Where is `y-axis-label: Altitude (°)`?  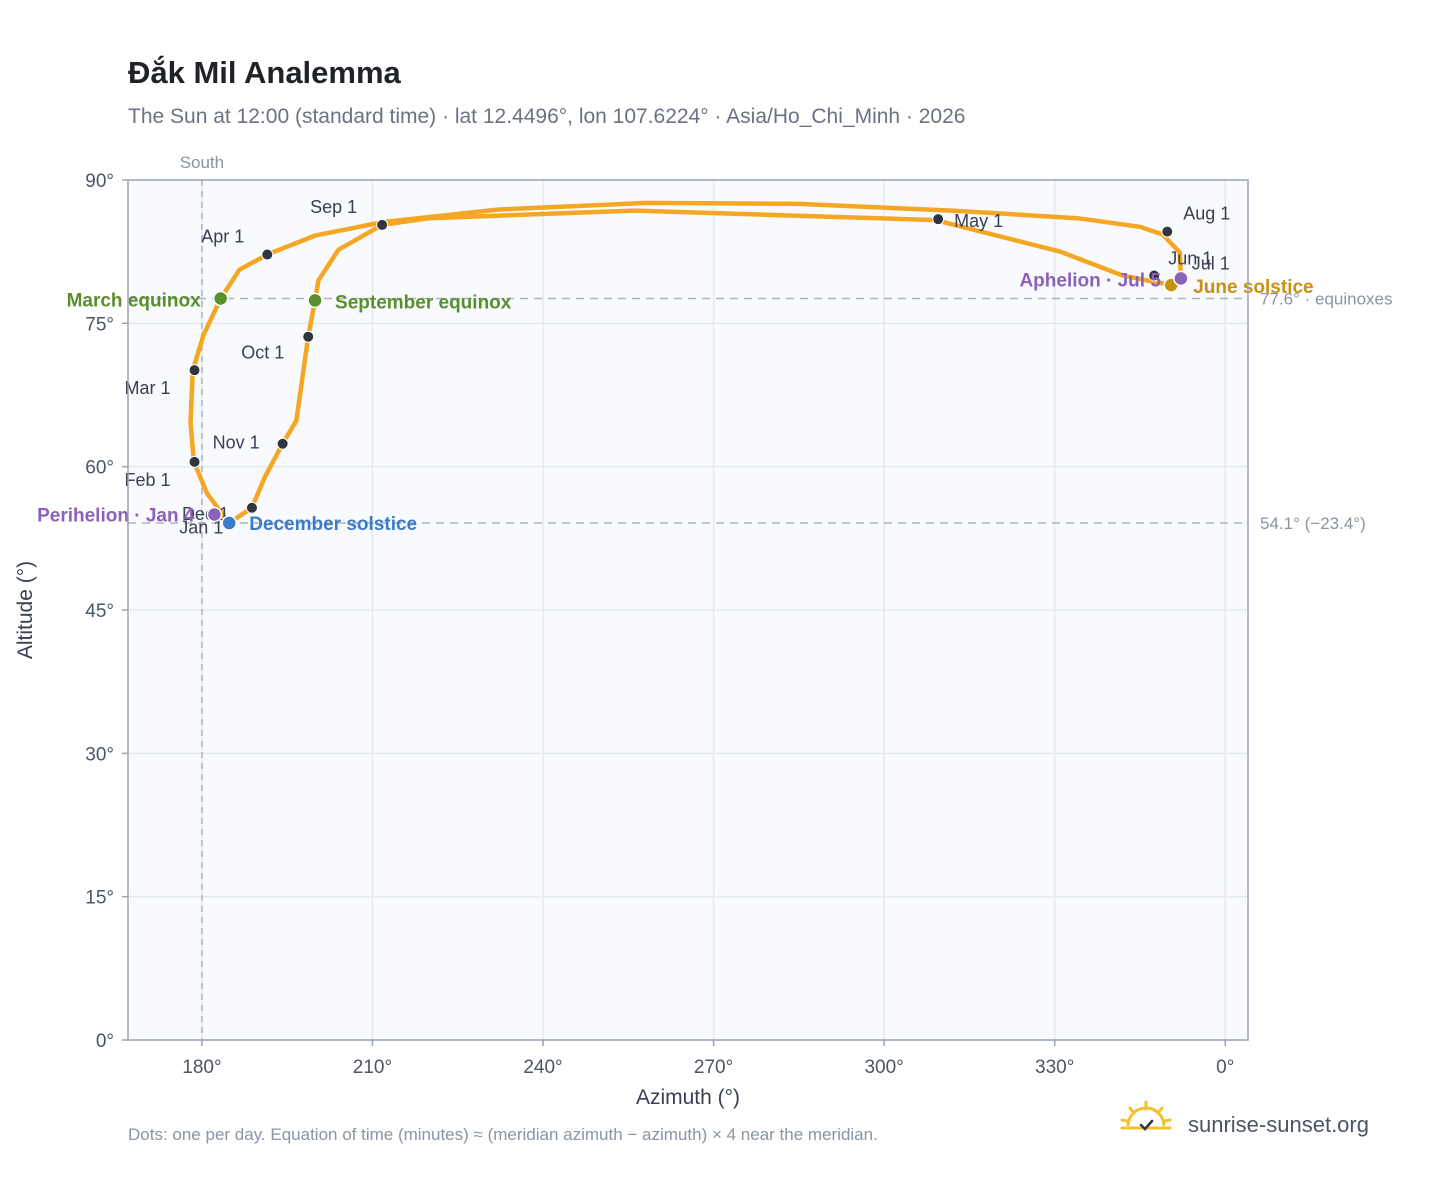 y-axis-label: Altitude (°) is located at coordinates (25, 610).